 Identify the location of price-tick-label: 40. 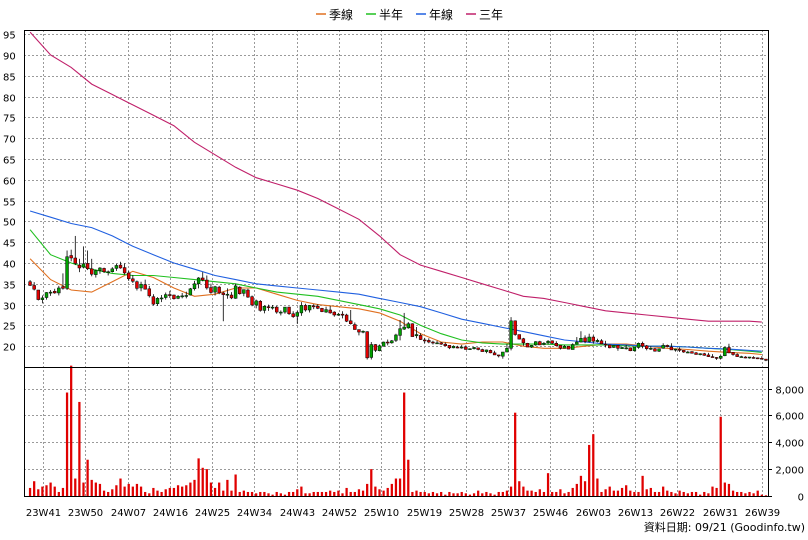
(9, 265).